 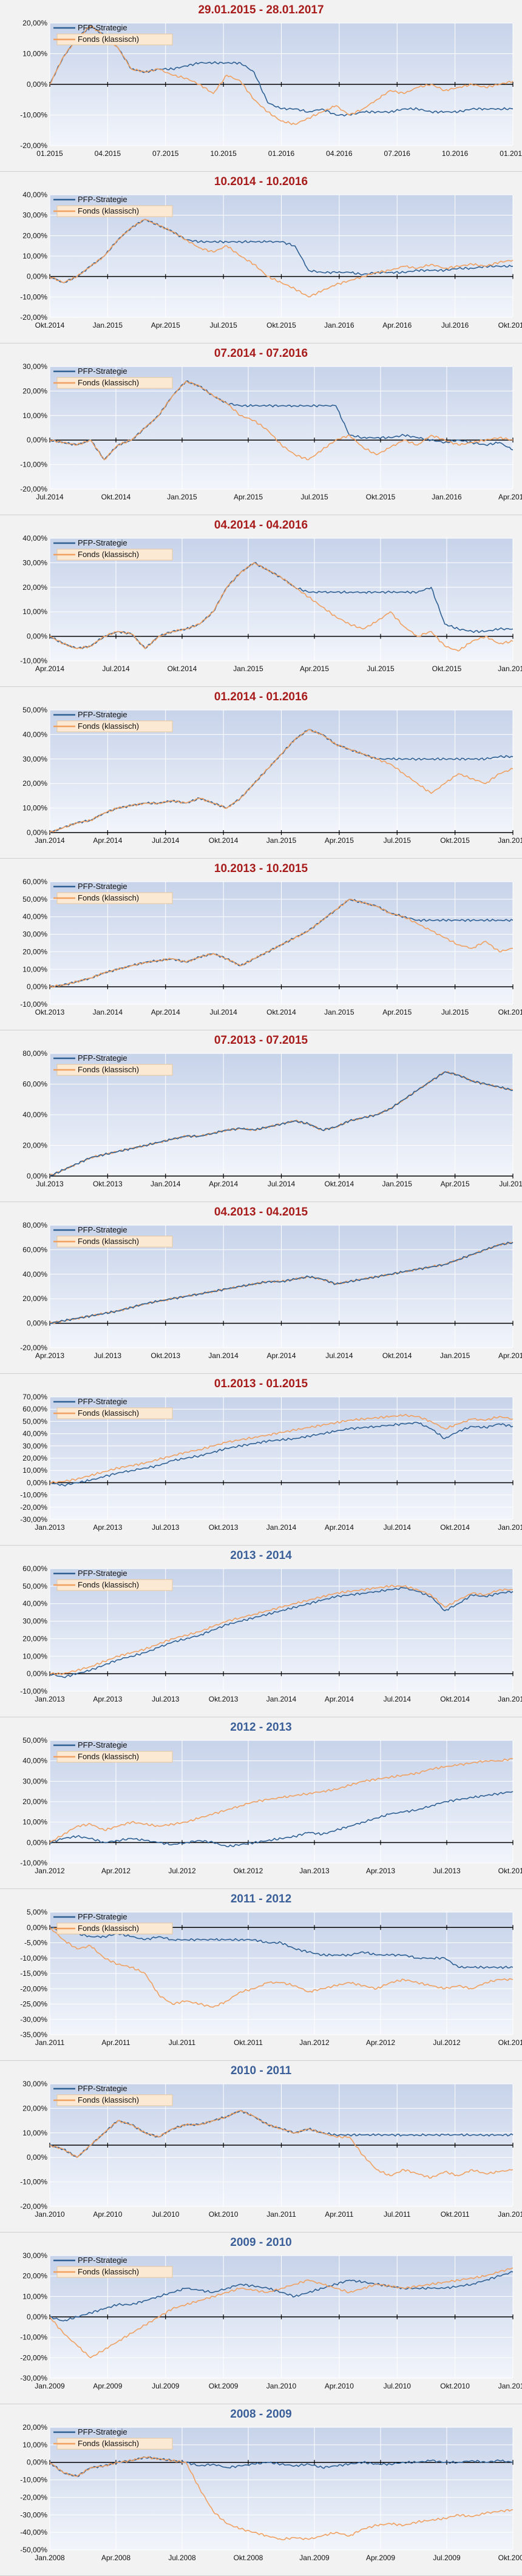 What do you see at coordinates (34, 1409) in the screenshot?
I see `y-tick-label: 60,00%` at bounding box center [34, 1409].